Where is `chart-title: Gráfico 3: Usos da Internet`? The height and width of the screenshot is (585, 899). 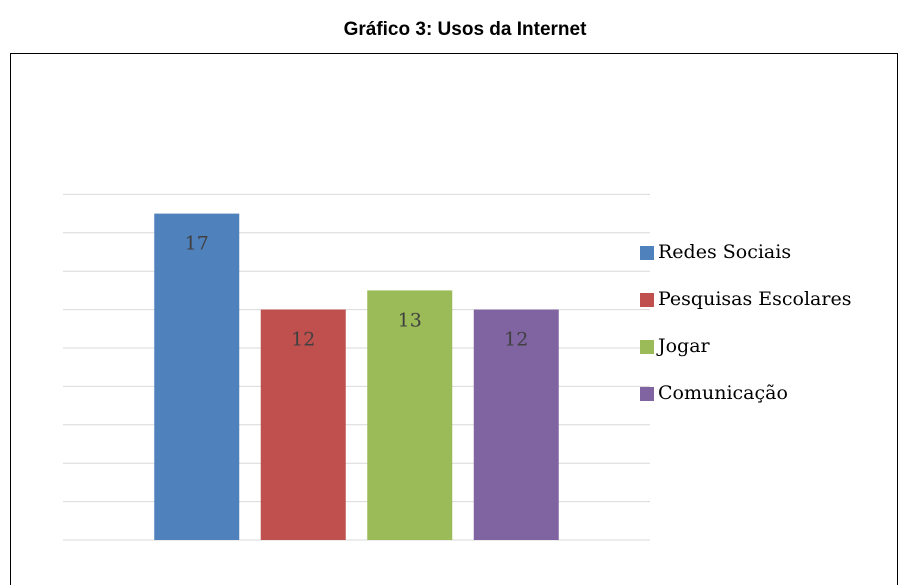 chart-title: Gráfico 3: Usos da Internet is located at coordinates (466, 29).